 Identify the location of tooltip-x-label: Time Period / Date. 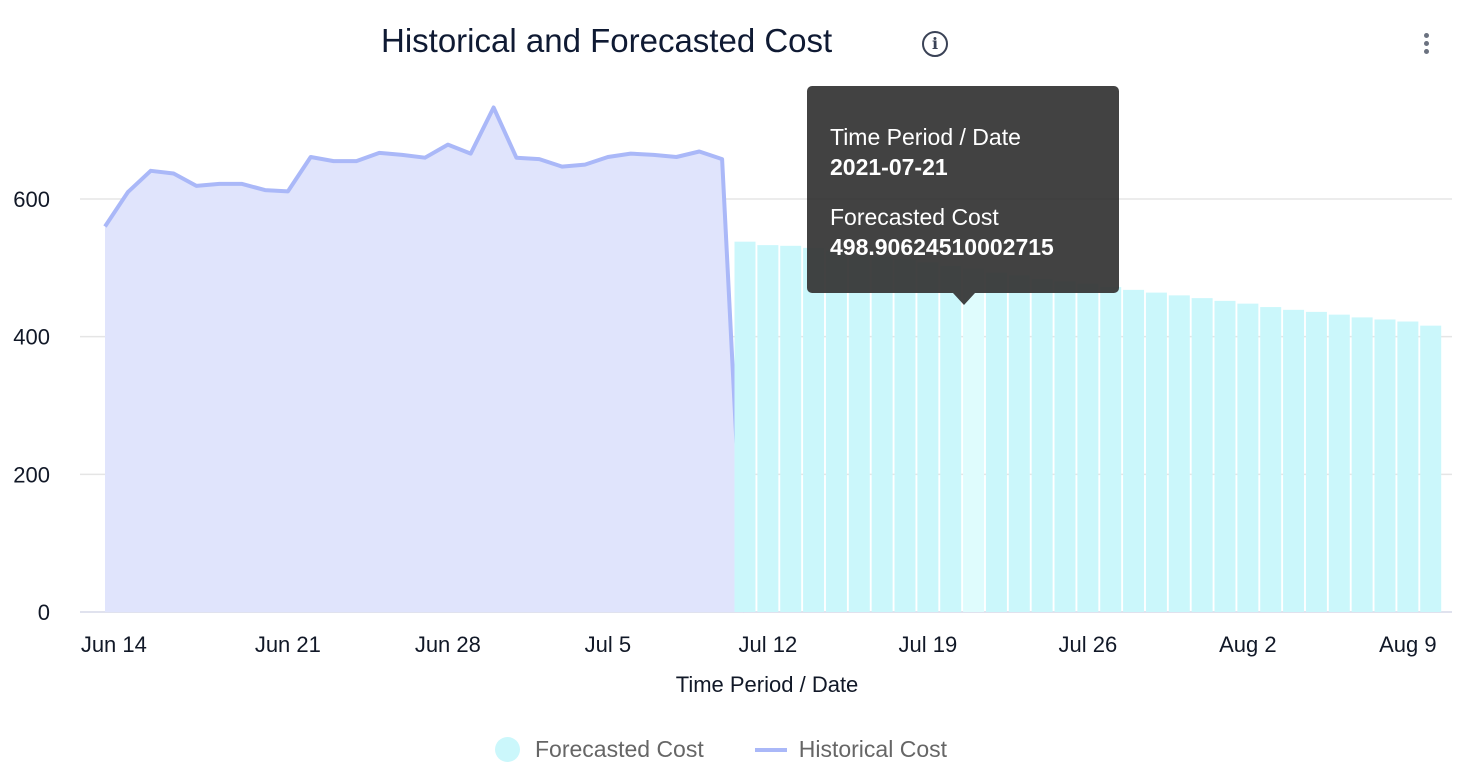
(925, 137).